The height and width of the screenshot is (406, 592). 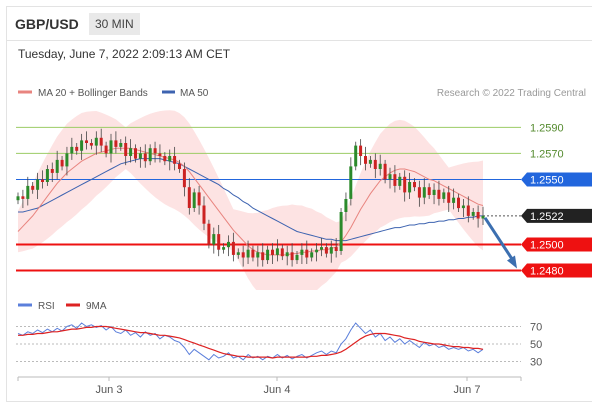 What do you see at coordinates (114, 24) in the screenshot?
I see `timeframe-badge: 30 MIN` at bounding box center [114, 24].